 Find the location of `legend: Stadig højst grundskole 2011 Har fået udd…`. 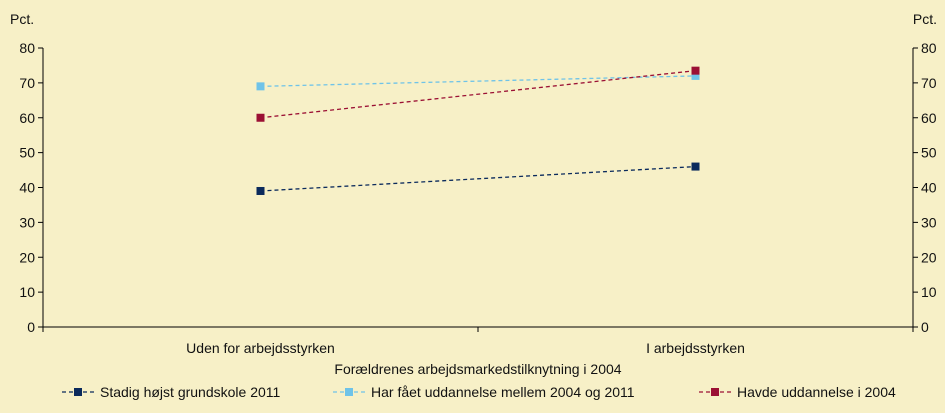

legend: Stadig højst grundskole 2011 Har fået udd… is located at coordinates (479, 392).